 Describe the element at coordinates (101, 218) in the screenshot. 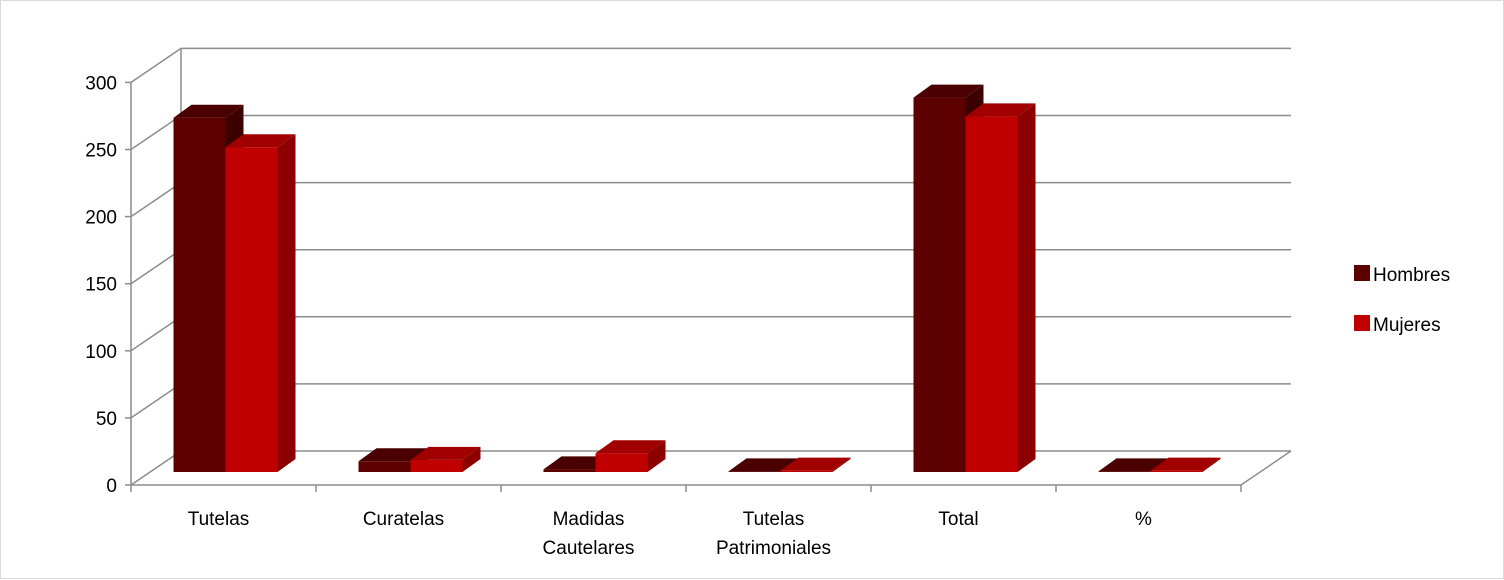

I see `y-tick-label: 200` at that location.